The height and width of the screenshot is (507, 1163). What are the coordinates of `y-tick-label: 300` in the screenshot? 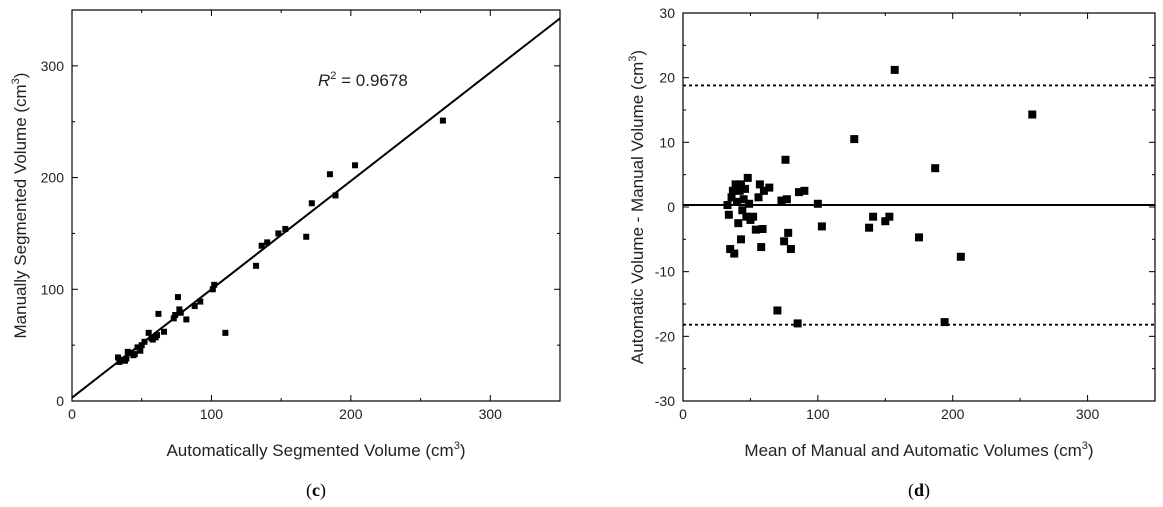 It's located at (53, 66).